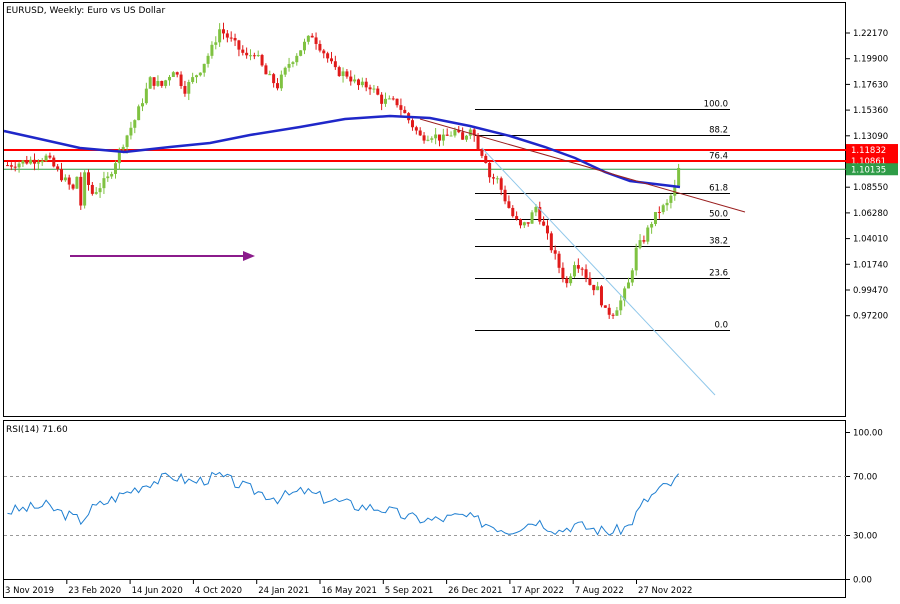 Image resolution: width=900 pixels, height=604 pixels. Describe the element at coordinates (868, 162) in the screenshot. I see `price-tag-label: 1.10861` at that location.